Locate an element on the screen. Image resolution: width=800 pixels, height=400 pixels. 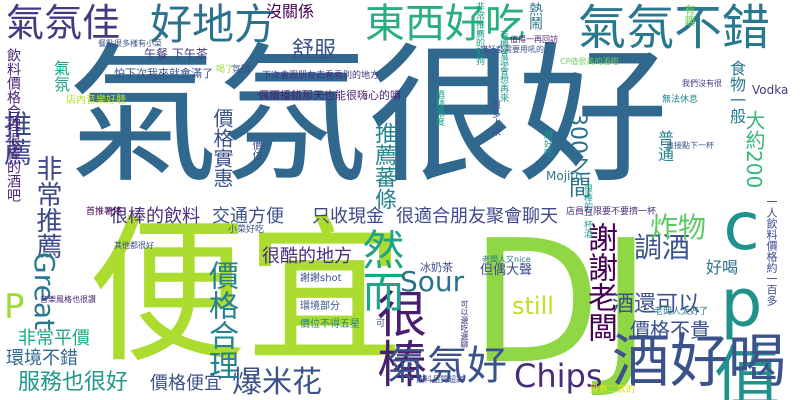
word-qifen: 氣氛 is located at coordinates (60, 76).